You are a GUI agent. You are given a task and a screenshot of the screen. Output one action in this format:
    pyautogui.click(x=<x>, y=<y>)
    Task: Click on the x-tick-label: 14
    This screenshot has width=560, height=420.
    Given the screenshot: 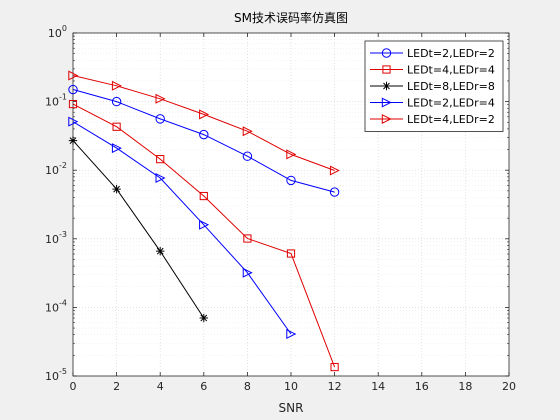 What is the action you would take?
    pyautogui.click(x=378, y=386)
    